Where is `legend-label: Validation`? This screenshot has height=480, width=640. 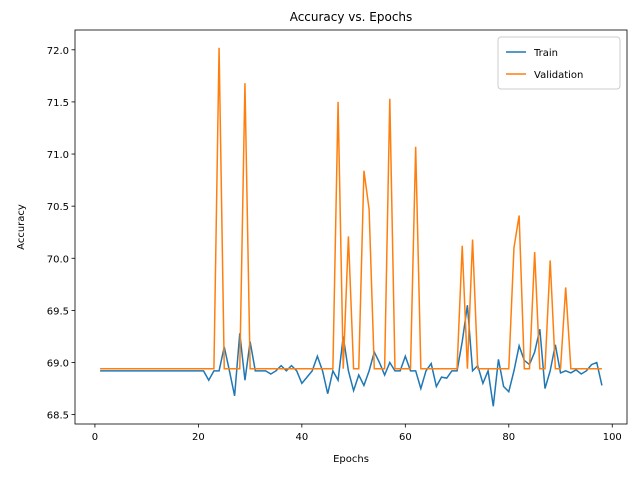
legend-label: Validation is located at coordinates (558, 75).